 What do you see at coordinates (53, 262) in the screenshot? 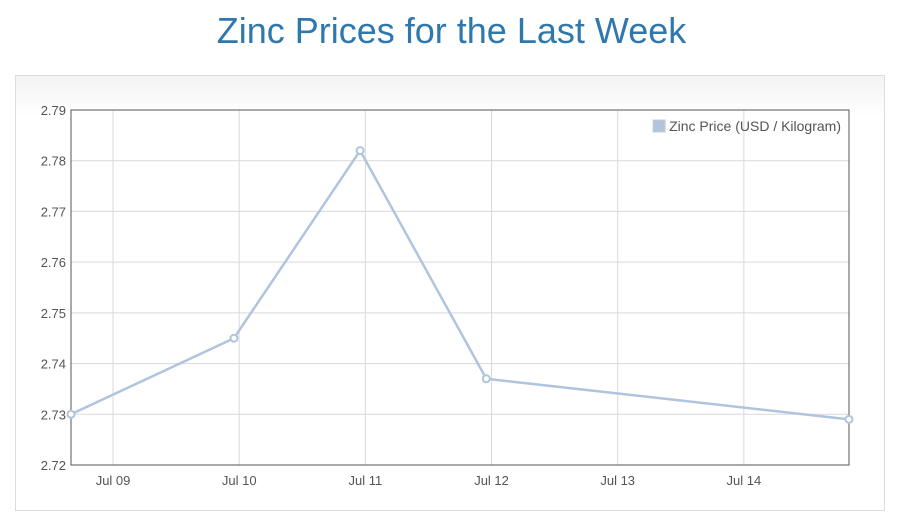
I see `y-tick-label: 2.76` at bounding box center [53, 262].